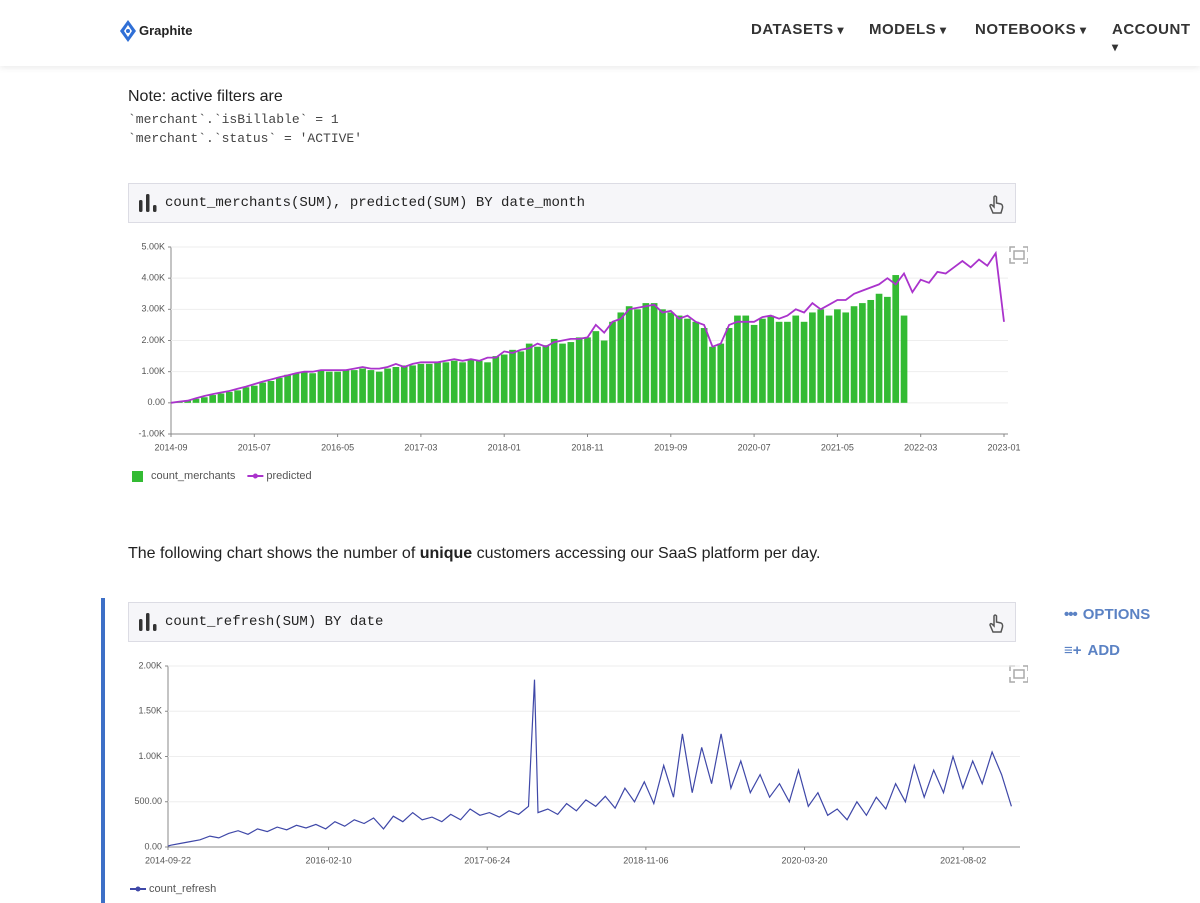 The height and width of the screenshot is (903, 1200). I want to click on y-tick-label: 1.00K, so click(153, 371).